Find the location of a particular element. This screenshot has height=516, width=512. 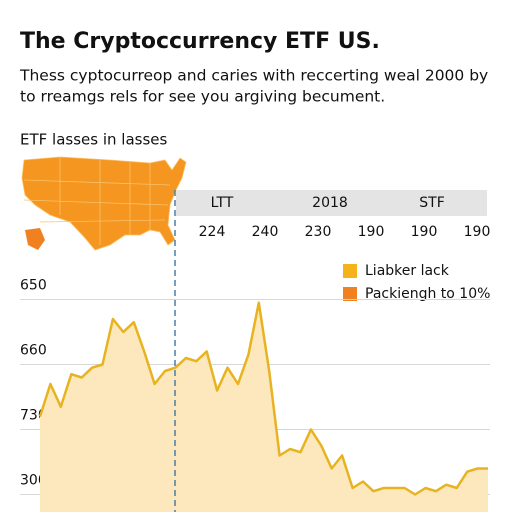

table-row: 224 240 230 190 190 190 is located at coordinates (345, 232).